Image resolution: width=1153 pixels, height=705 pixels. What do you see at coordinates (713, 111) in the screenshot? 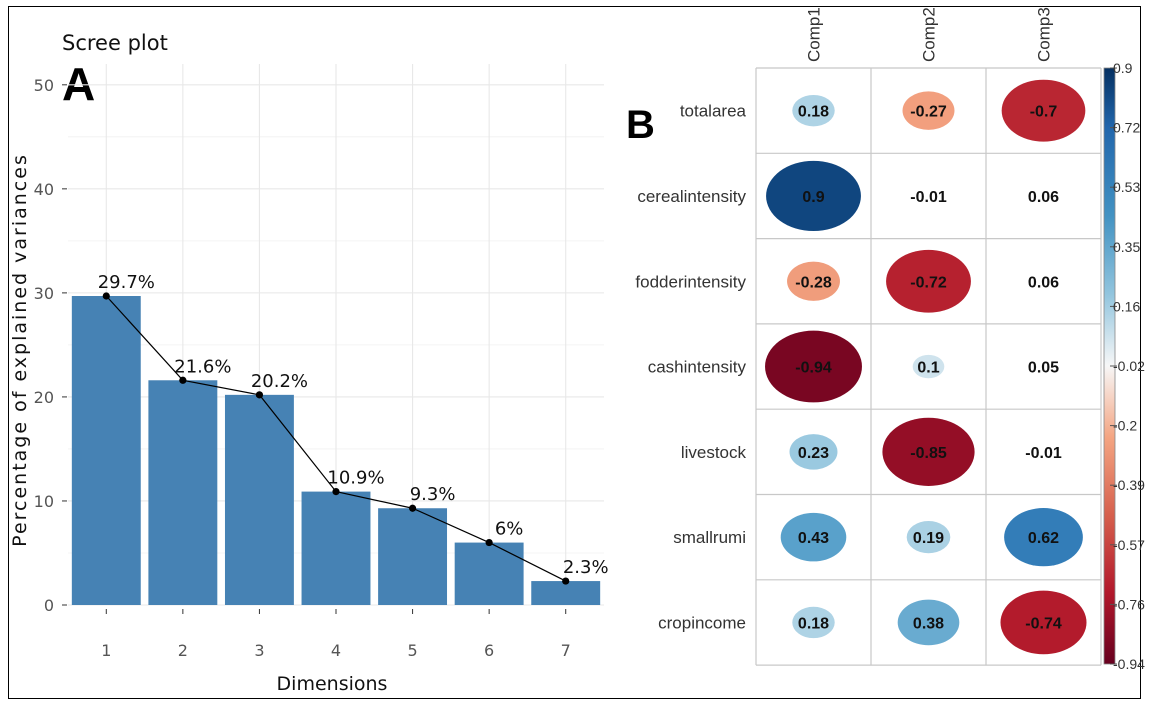
I see `row-label: totalarea` at bounding box center [713, 111].